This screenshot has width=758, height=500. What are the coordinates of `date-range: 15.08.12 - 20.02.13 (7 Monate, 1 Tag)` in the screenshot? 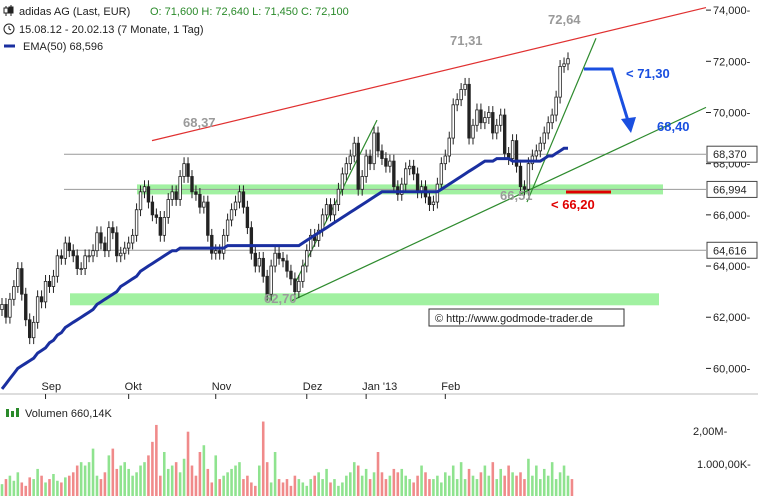 It's located at (111, 30).